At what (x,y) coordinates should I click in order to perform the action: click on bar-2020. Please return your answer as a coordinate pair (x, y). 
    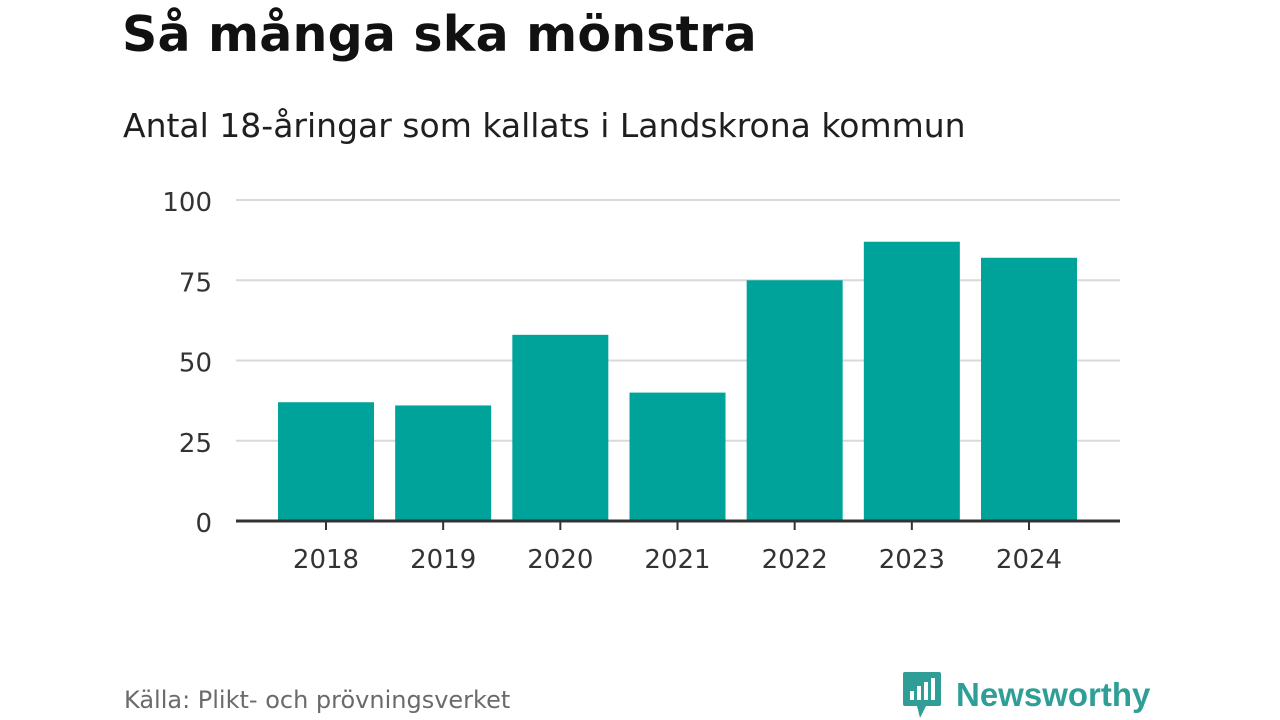
    Looking at the image, I should click on (560, 427).